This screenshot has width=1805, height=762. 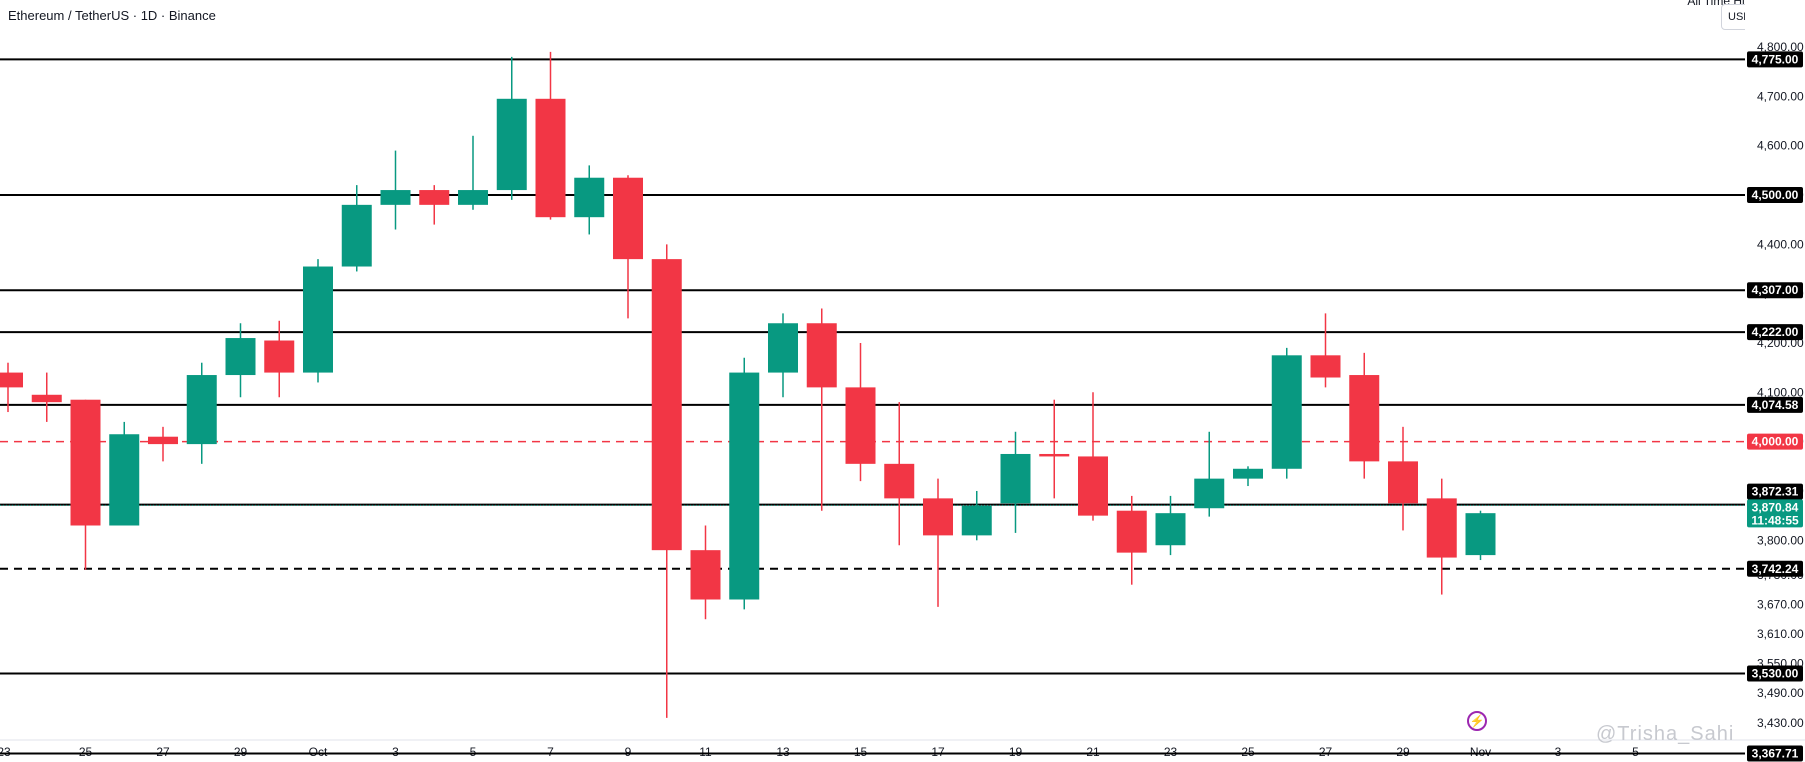 I want to click on y-tick-label: 3,490.00, so click(x=1780, y=693).